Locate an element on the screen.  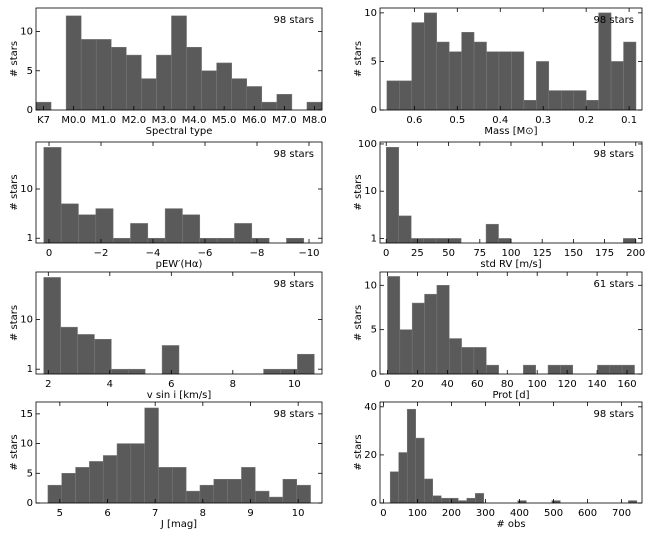
x-tick-label: 200 is located at coordinates (635, 253).